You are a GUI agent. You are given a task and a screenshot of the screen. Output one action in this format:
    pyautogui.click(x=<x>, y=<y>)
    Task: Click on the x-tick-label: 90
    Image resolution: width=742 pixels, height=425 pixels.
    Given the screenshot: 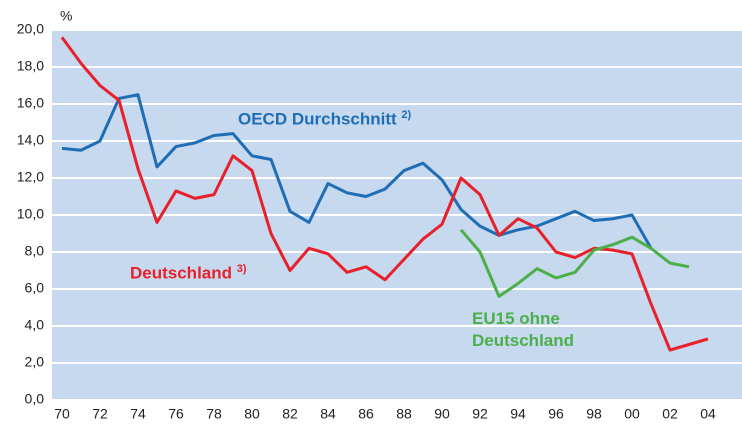 What is the action you would take?
    pyautogui.click(x=442, y=414)
    